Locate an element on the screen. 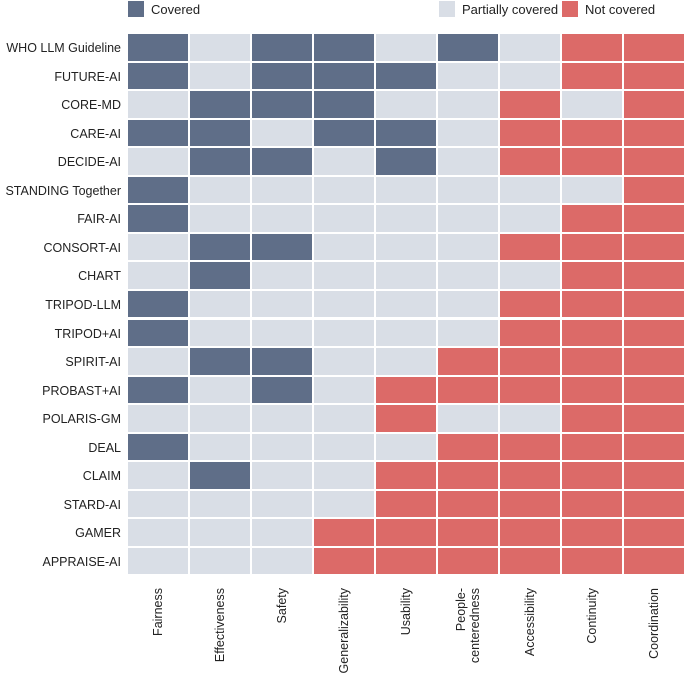 The image size is (685, 676). row-label: PROBAST+AI is located at coordinates (81, 390).